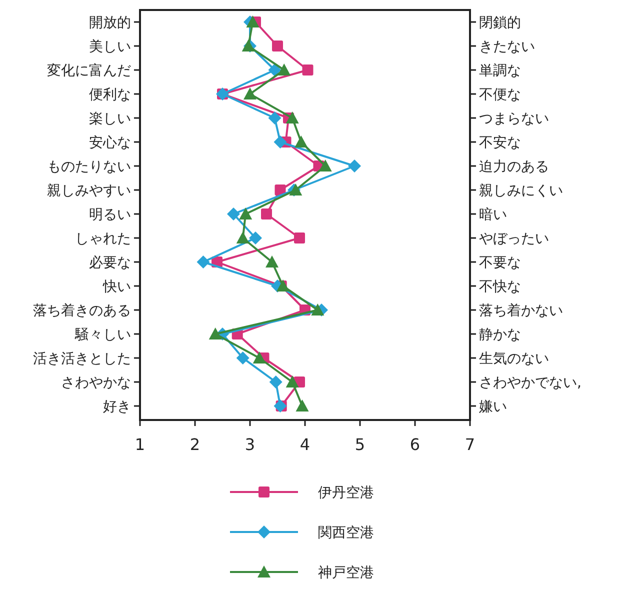  What do you see at coordinates (521, 311) in the screenshot?
I see `y2-tick-label: 落ち着かない` at bounding box center [521, 311].